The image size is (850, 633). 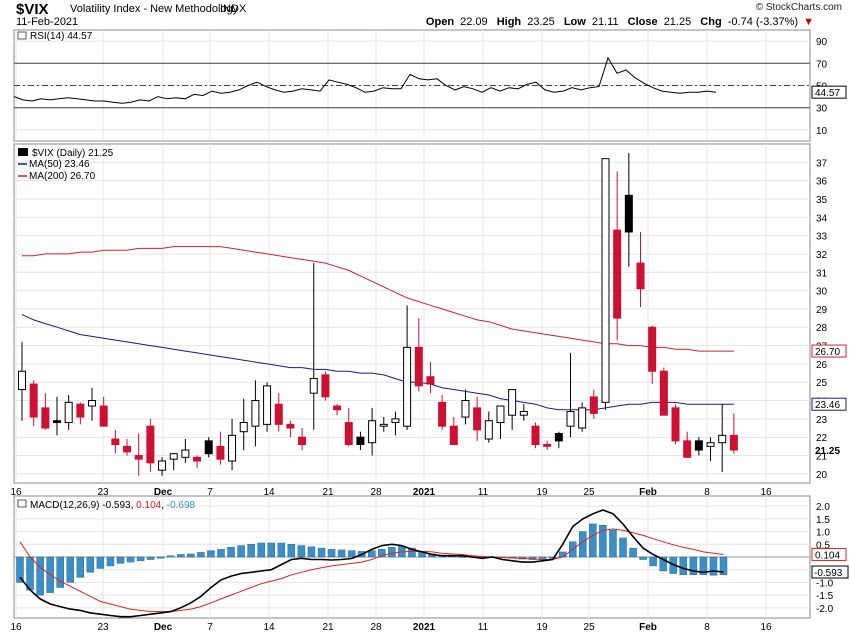 What do you see at coordinates (541, 22) in the screenshot?
I see `high-value: 23.25` at bounding box center [541, 22].